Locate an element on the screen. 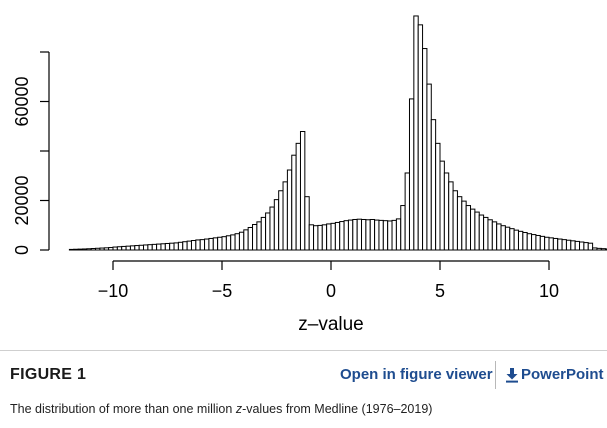 The height and width of the screenshot is (428, 607). download-arrow-icon is located at coordinates (512, 375).